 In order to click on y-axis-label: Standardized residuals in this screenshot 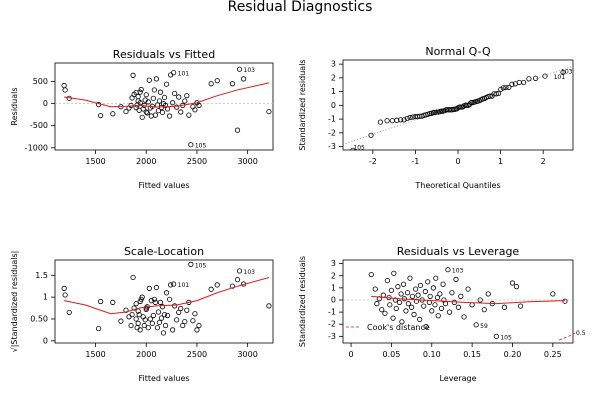, I will do `click(302, 301)`.